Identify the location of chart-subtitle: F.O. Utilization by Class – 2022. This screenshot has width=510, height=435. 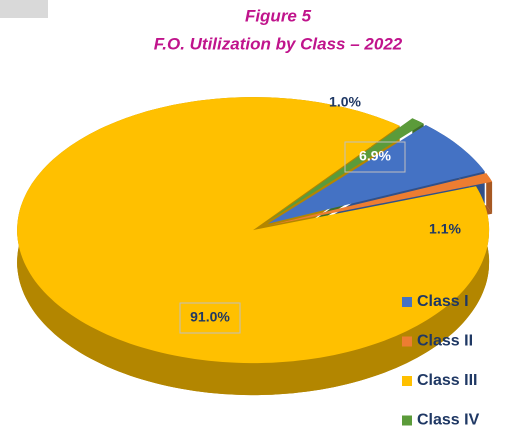
(278, 43).